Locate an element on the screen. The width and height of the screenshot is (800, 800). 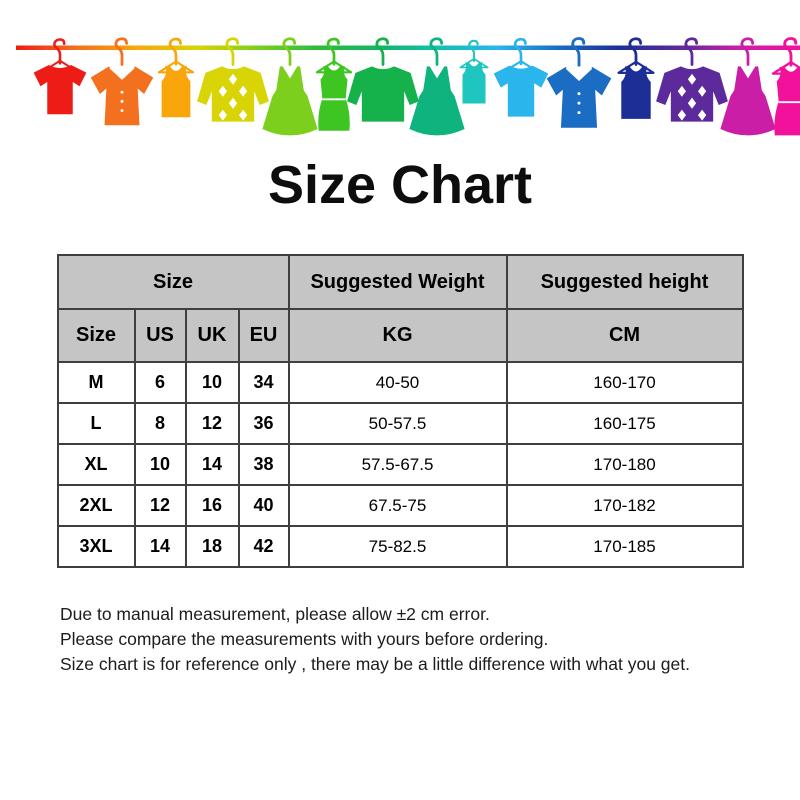
clothes-banner-graphic is located at coordinates (408, 86).